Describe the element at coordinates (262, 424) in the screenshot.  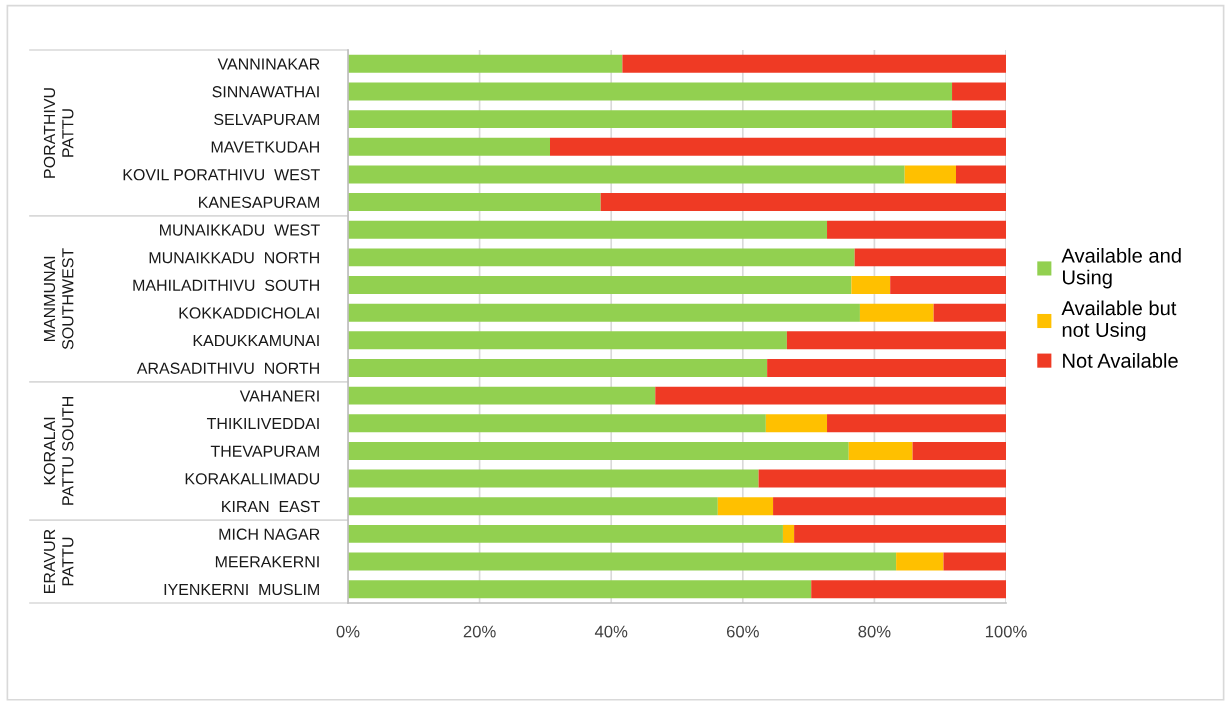
I see `y-tick-label: THIKILIVEDDAI` at that location.